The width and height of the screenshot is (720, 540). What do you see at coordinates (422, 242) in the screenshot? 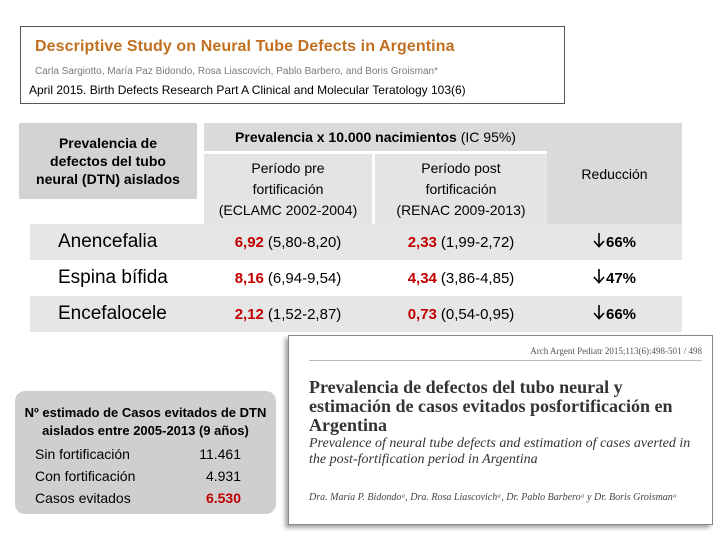
I see `post-value: 2,33` at bounding box center [422, 242].